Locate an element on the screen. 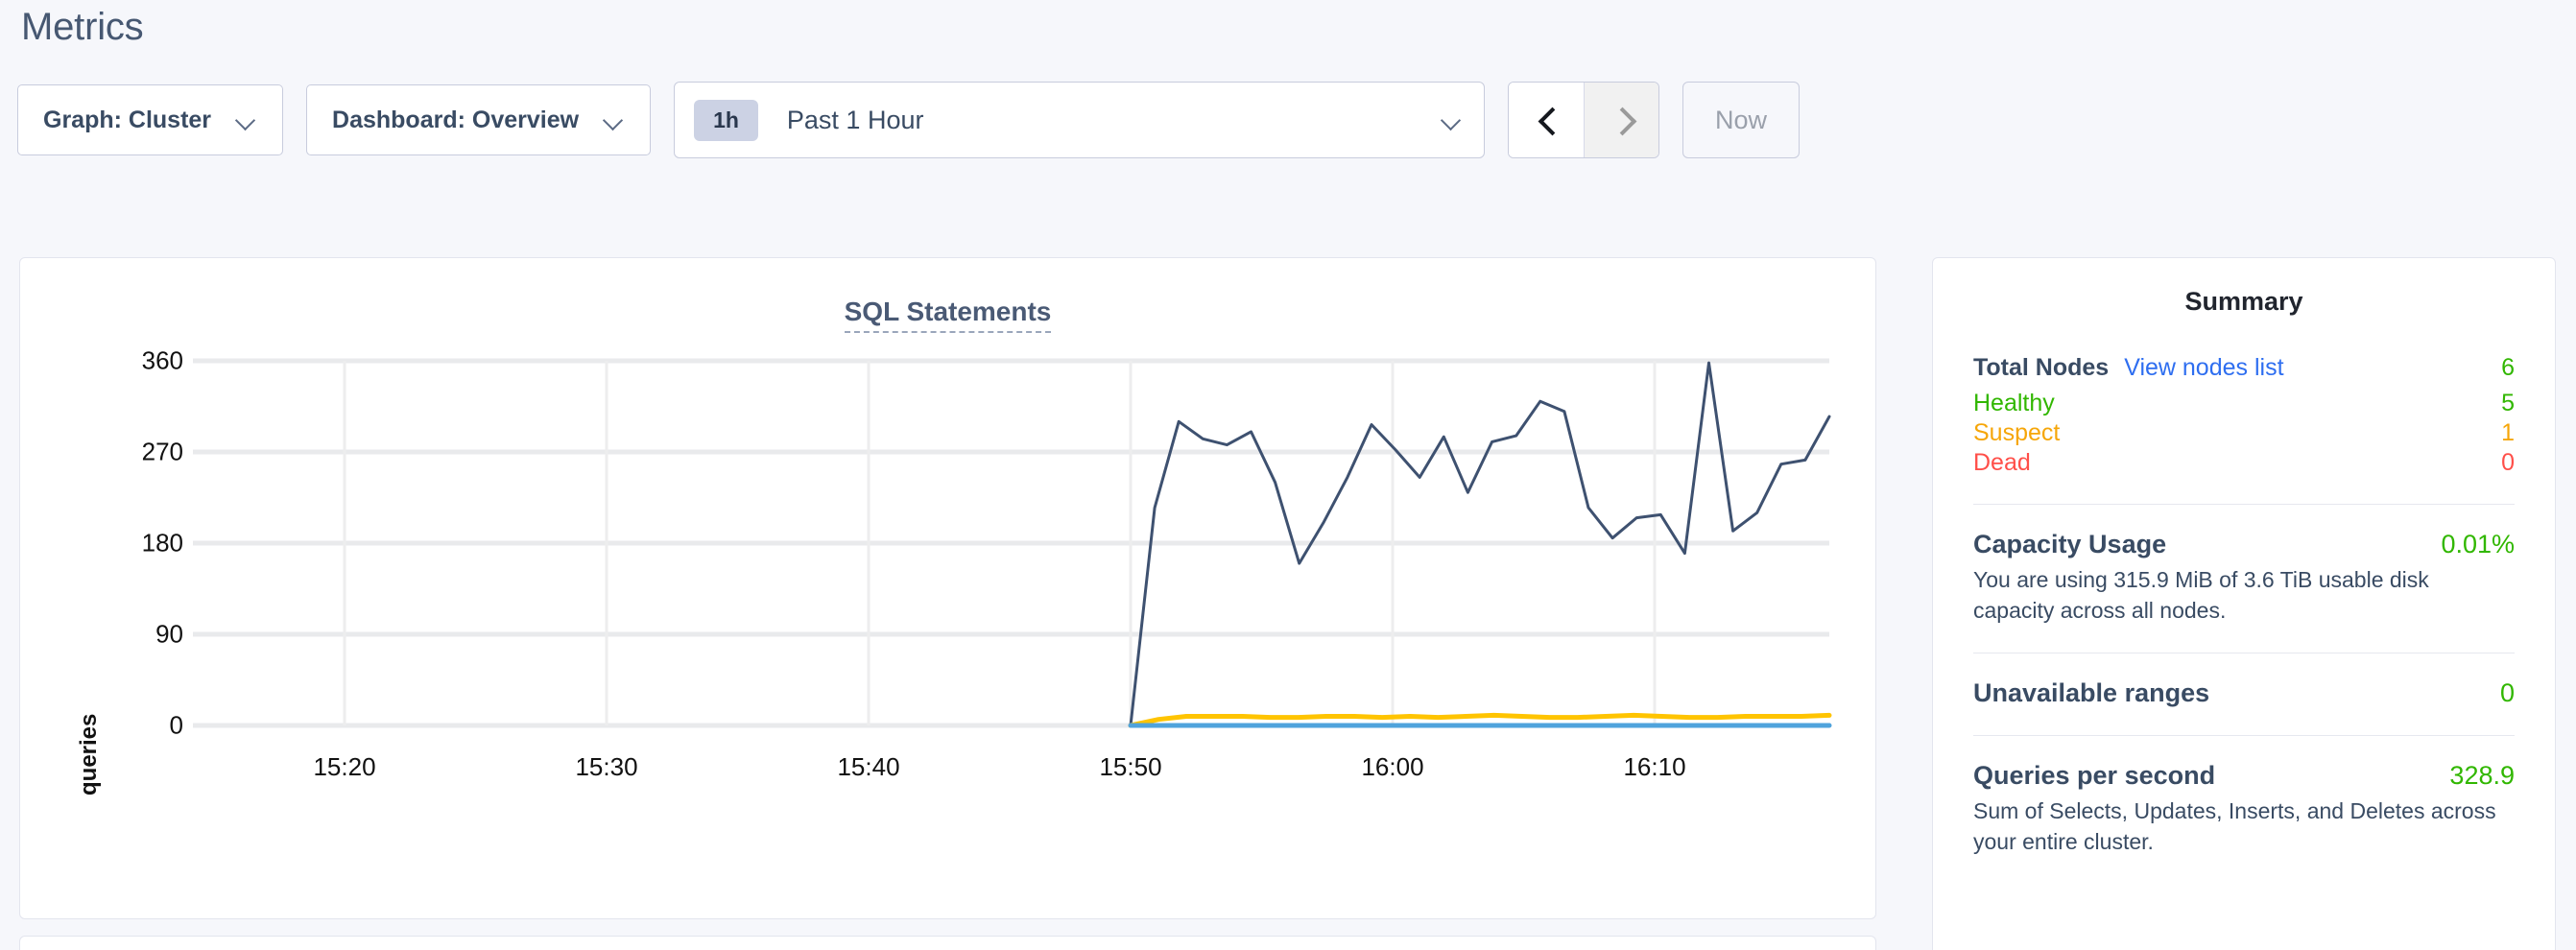 This screenshot has height=950, width=2576. dashboard-select: Dashboard: Overview is located at coordinates (479, 119).